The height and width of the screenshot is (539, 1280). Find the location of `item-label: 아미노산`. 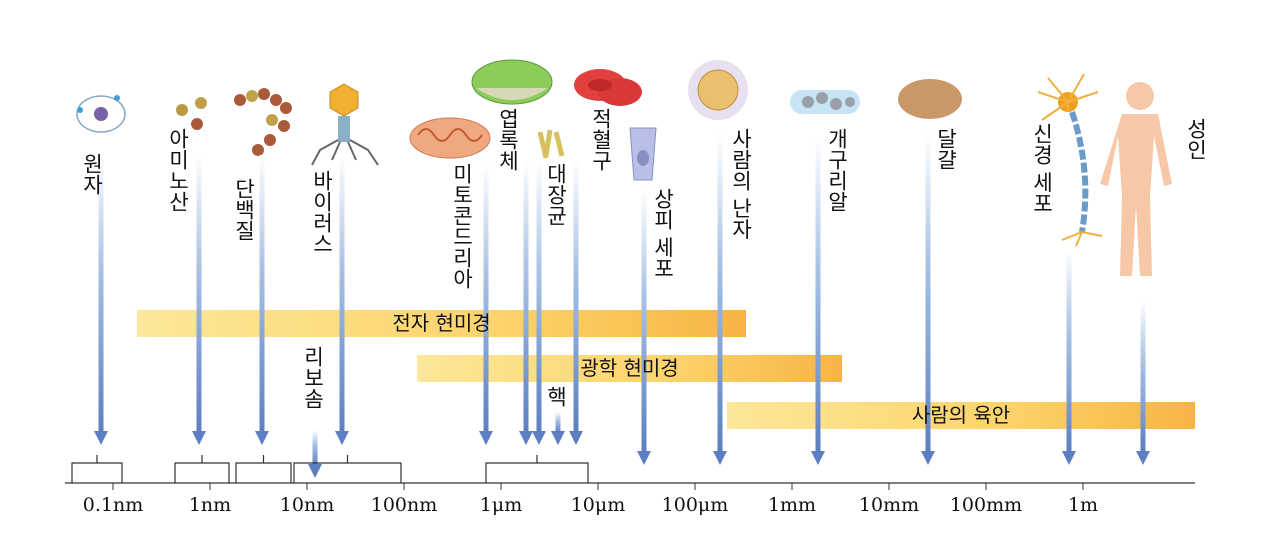

item-label: 아미노산 is located at coordinates (178, 170).